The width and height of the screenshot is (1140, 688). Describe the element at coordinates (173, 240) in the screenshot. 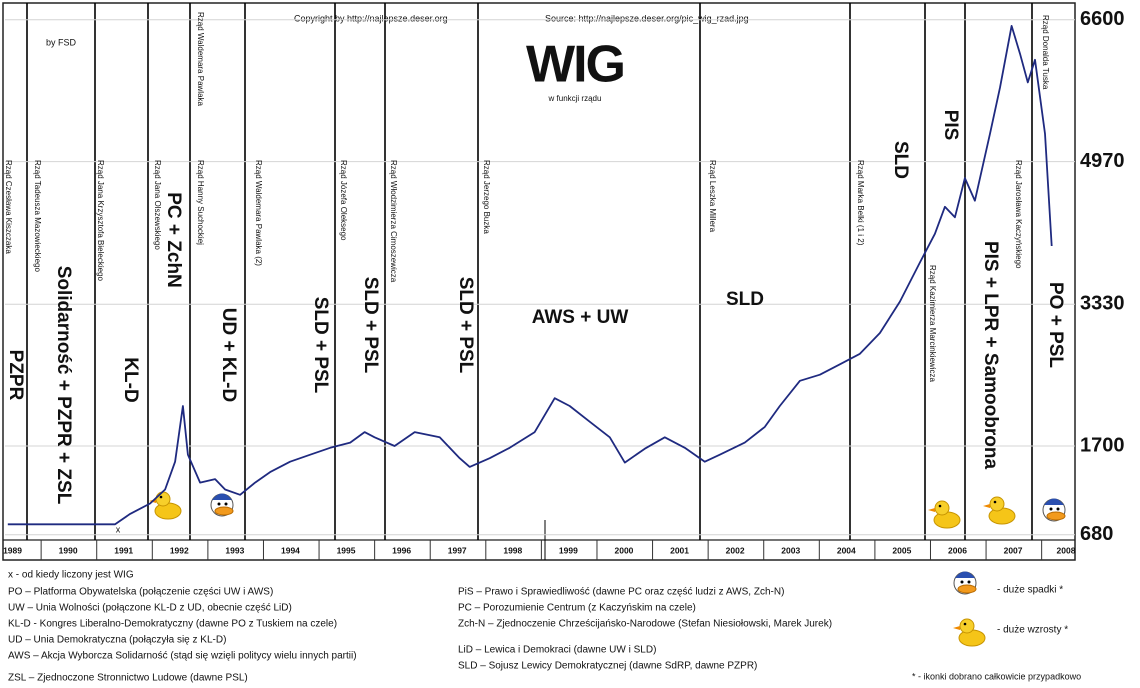

I see `coalition-label: PC + ZchN` at that location.